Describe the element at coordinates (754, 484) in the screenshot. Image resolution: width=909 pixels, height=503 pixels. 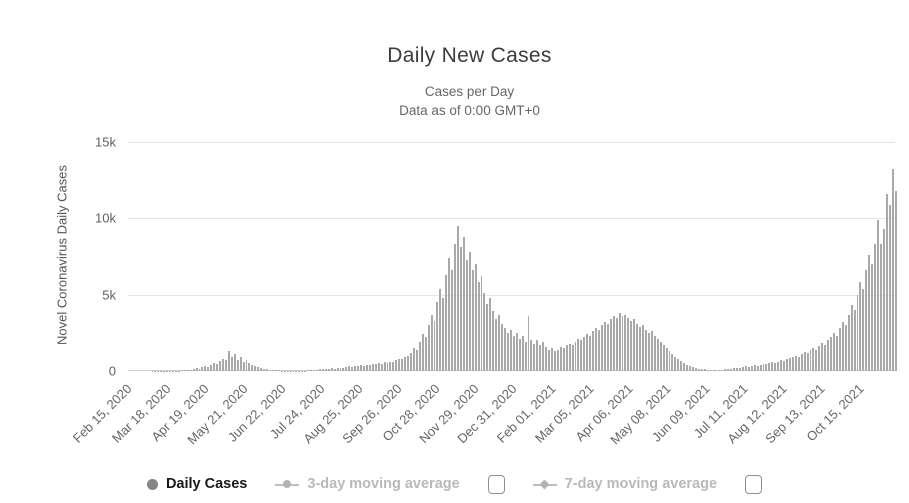
I see `checkbox-7-day-moving-average` at that location.